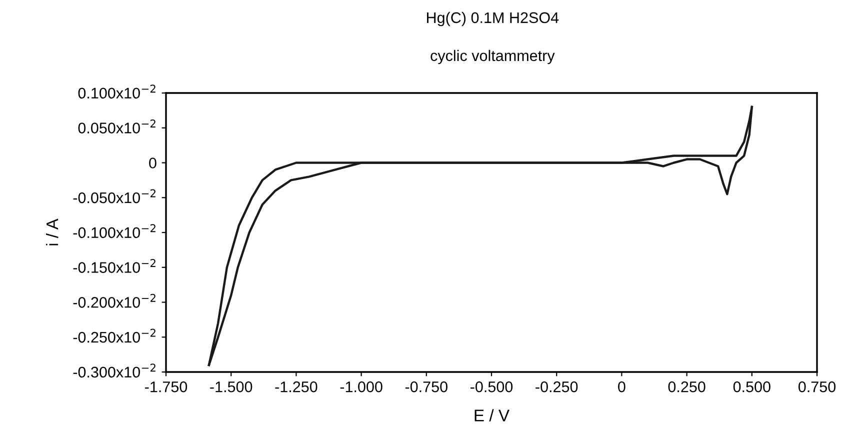 This screenshot has width=849, height=434. What do you see at coordinates (492, 415) in the screenshot?
I see `x-axis-title: E / V` at bounding box center [492, 415].